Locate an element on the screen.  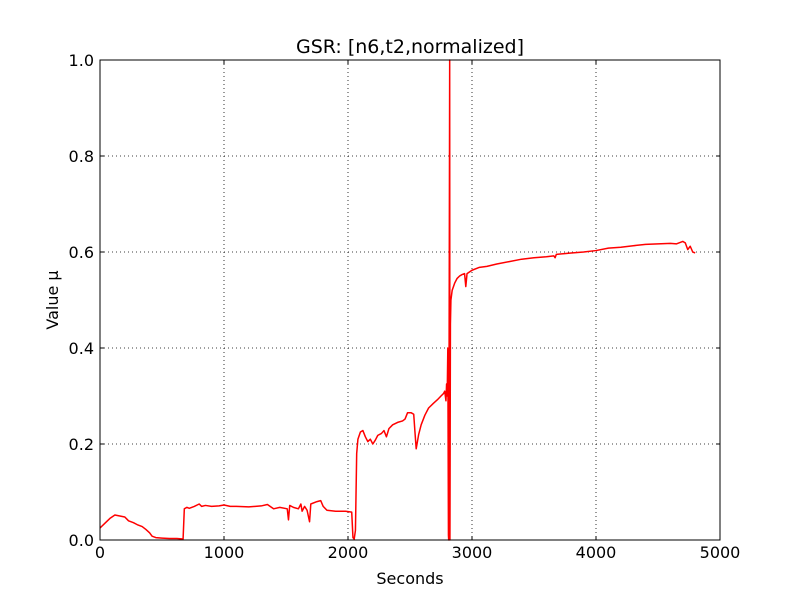
x-tick-label: 0 is located at coordinates (100, 552).